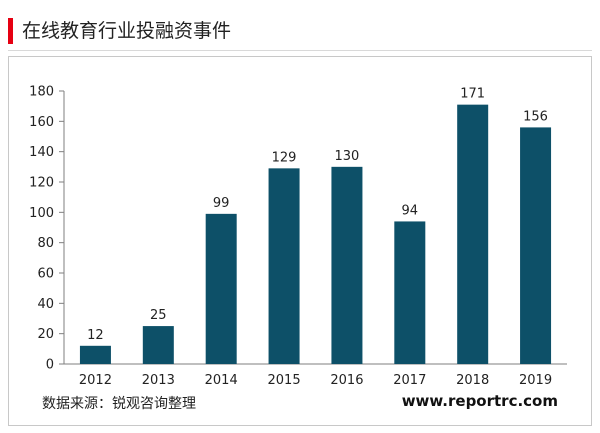 This screenshot has height=433, width=600. I want to click on data-label: 12, so click(95, 335).